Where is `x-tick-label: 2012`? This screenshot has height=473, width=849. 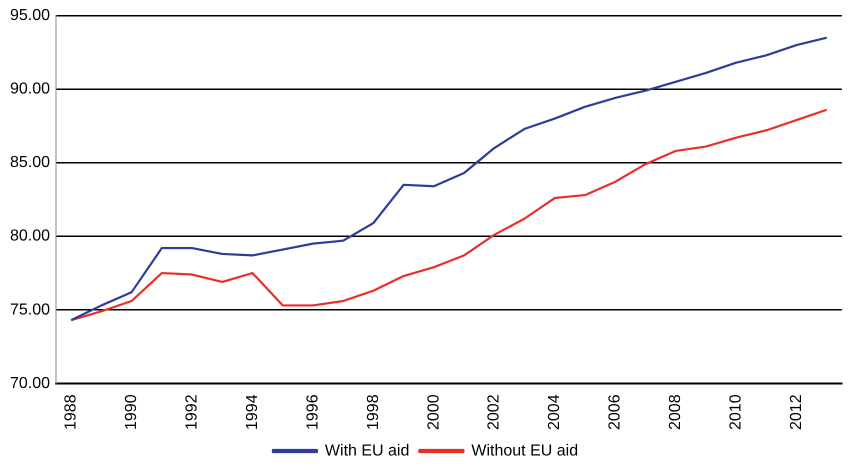 x-tick-label: 2012 is located at coordinates (796, 412).